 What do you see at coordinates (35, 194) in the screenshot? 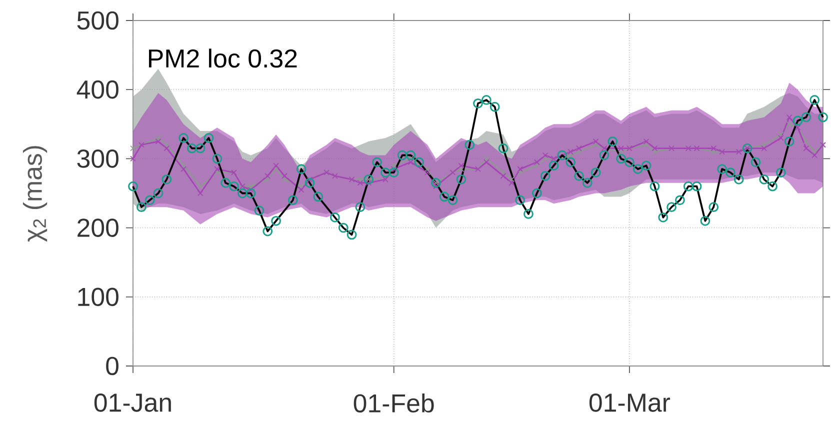
I see `y-axis-title: χ$_{2}$ (mas)` at bounding box center [35, 194].